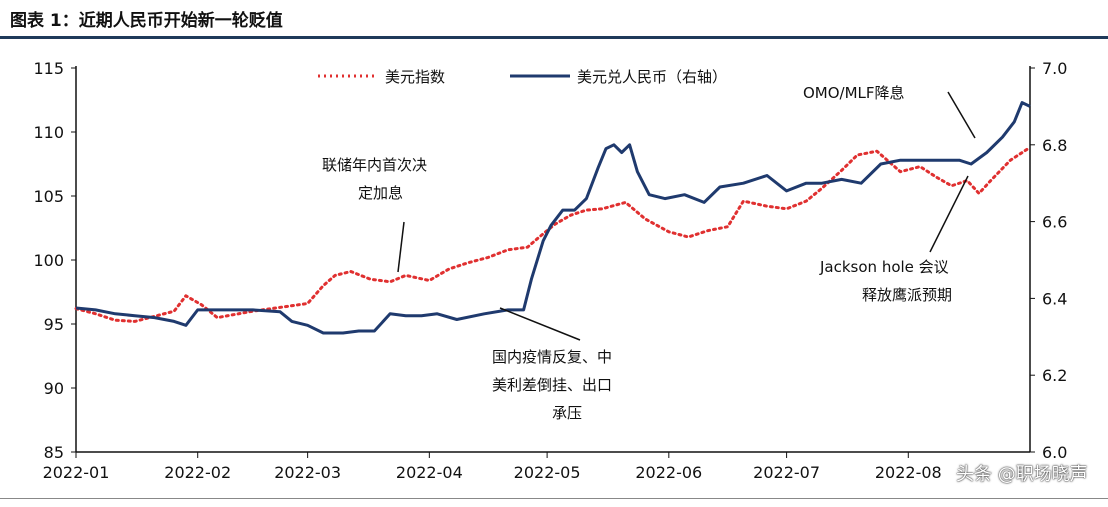  I want to click on right-tick-label: 7.0, so click(1054, 68).